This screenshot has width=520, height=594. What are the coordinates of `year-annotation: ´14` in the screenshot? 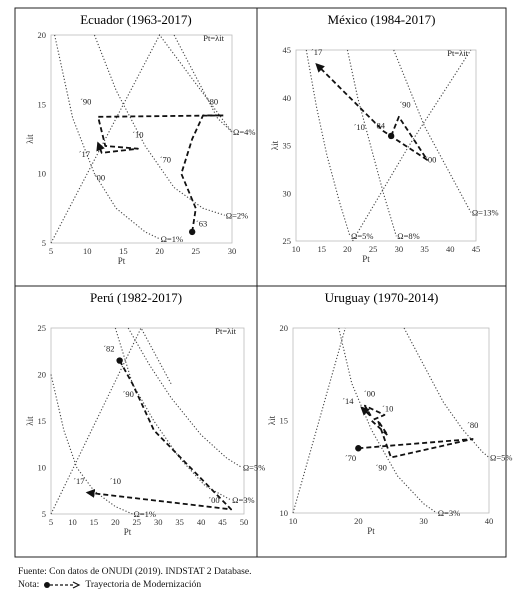 It's located at (348, 401).